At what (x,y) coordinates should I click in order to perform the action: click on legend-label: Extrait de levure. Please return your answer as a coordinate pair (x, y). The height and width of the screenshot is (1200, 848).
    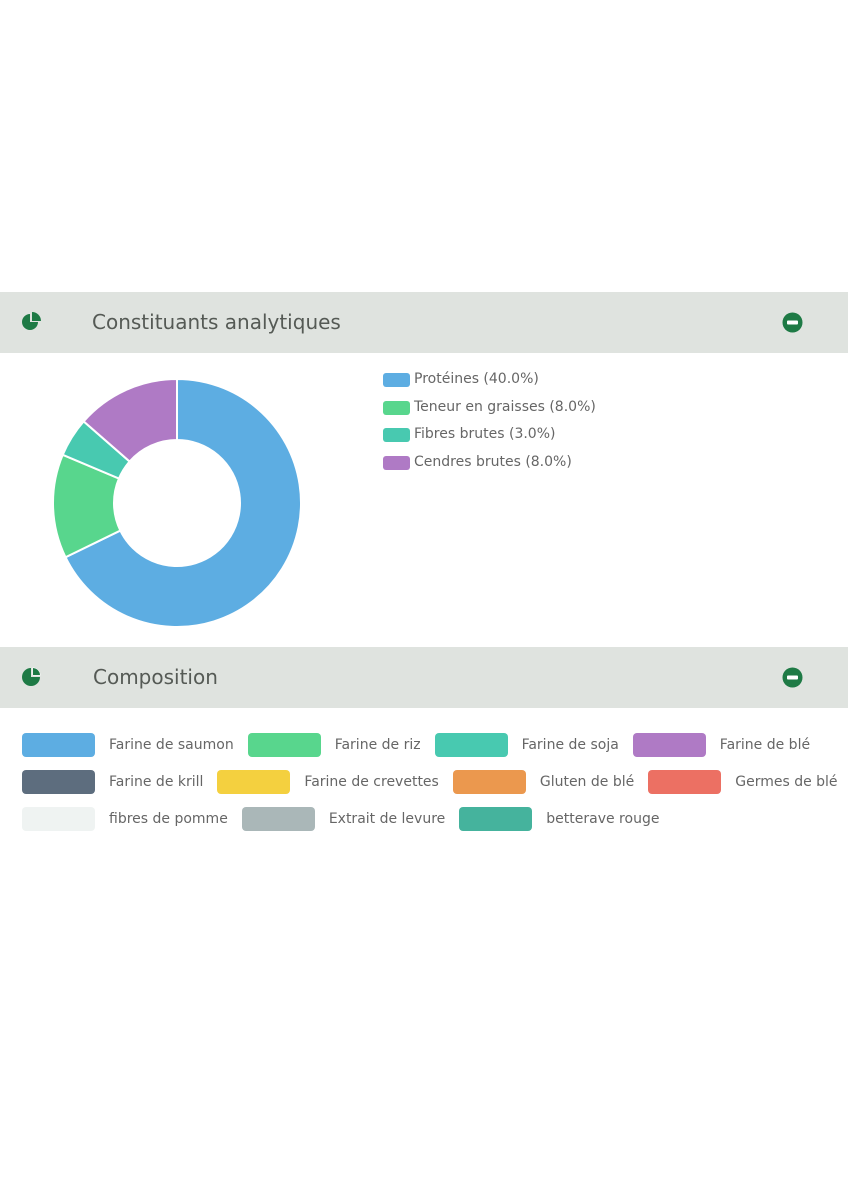
    Looking at the image, I should click on (387, 819).